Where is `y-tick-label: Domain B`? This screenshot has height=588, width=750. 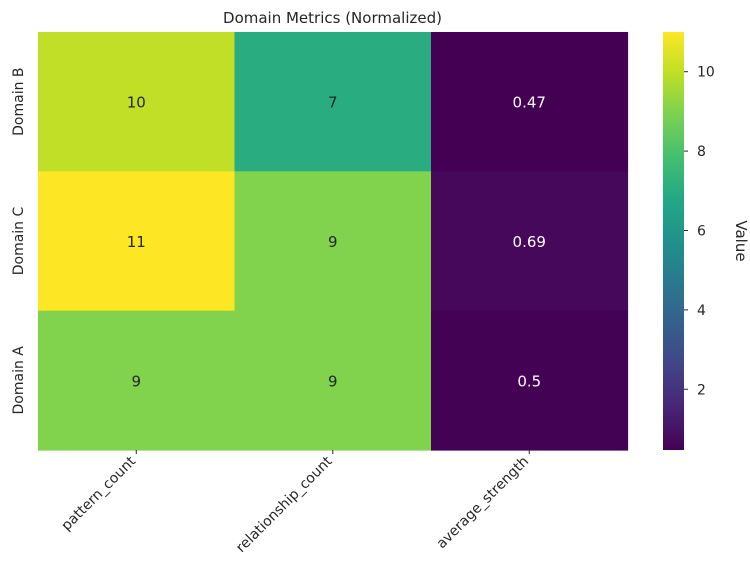 y-tick-label: Domain B is located at coordinates (19, 101).